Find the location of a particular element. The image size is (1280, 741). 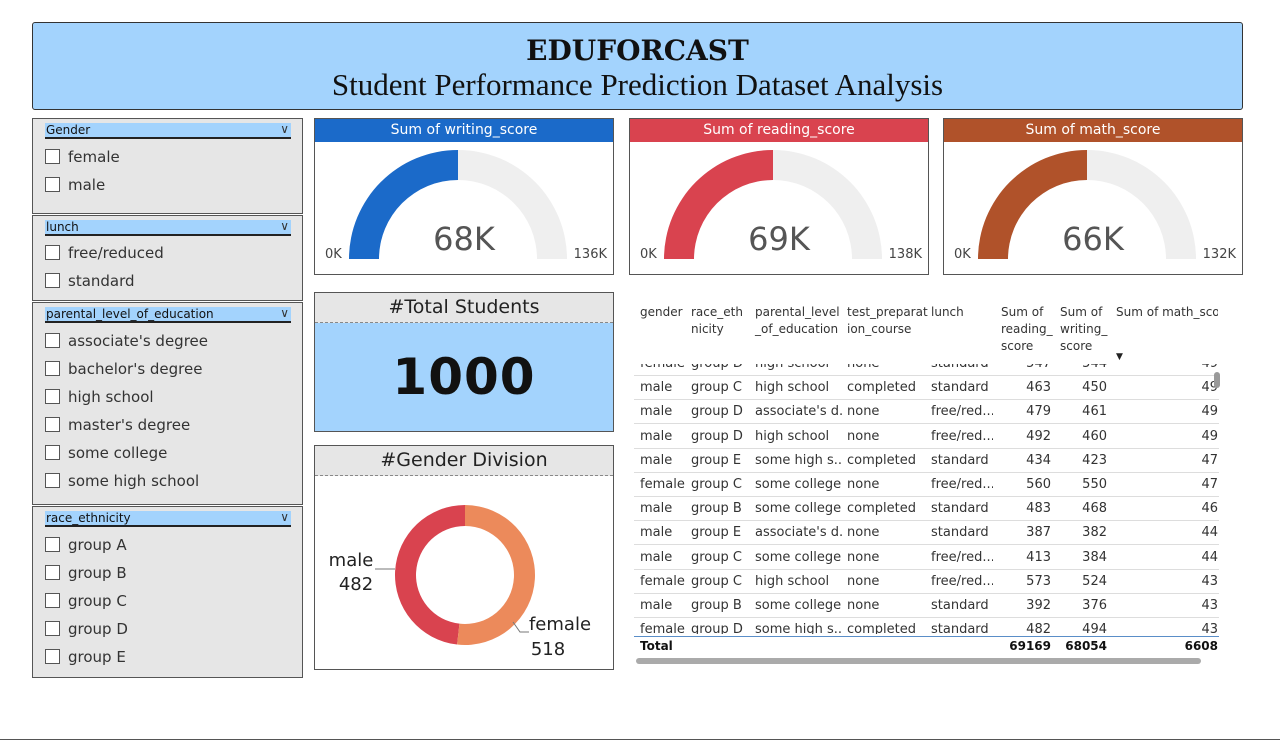

slicer-option: male is located at coordinates (75, 186).